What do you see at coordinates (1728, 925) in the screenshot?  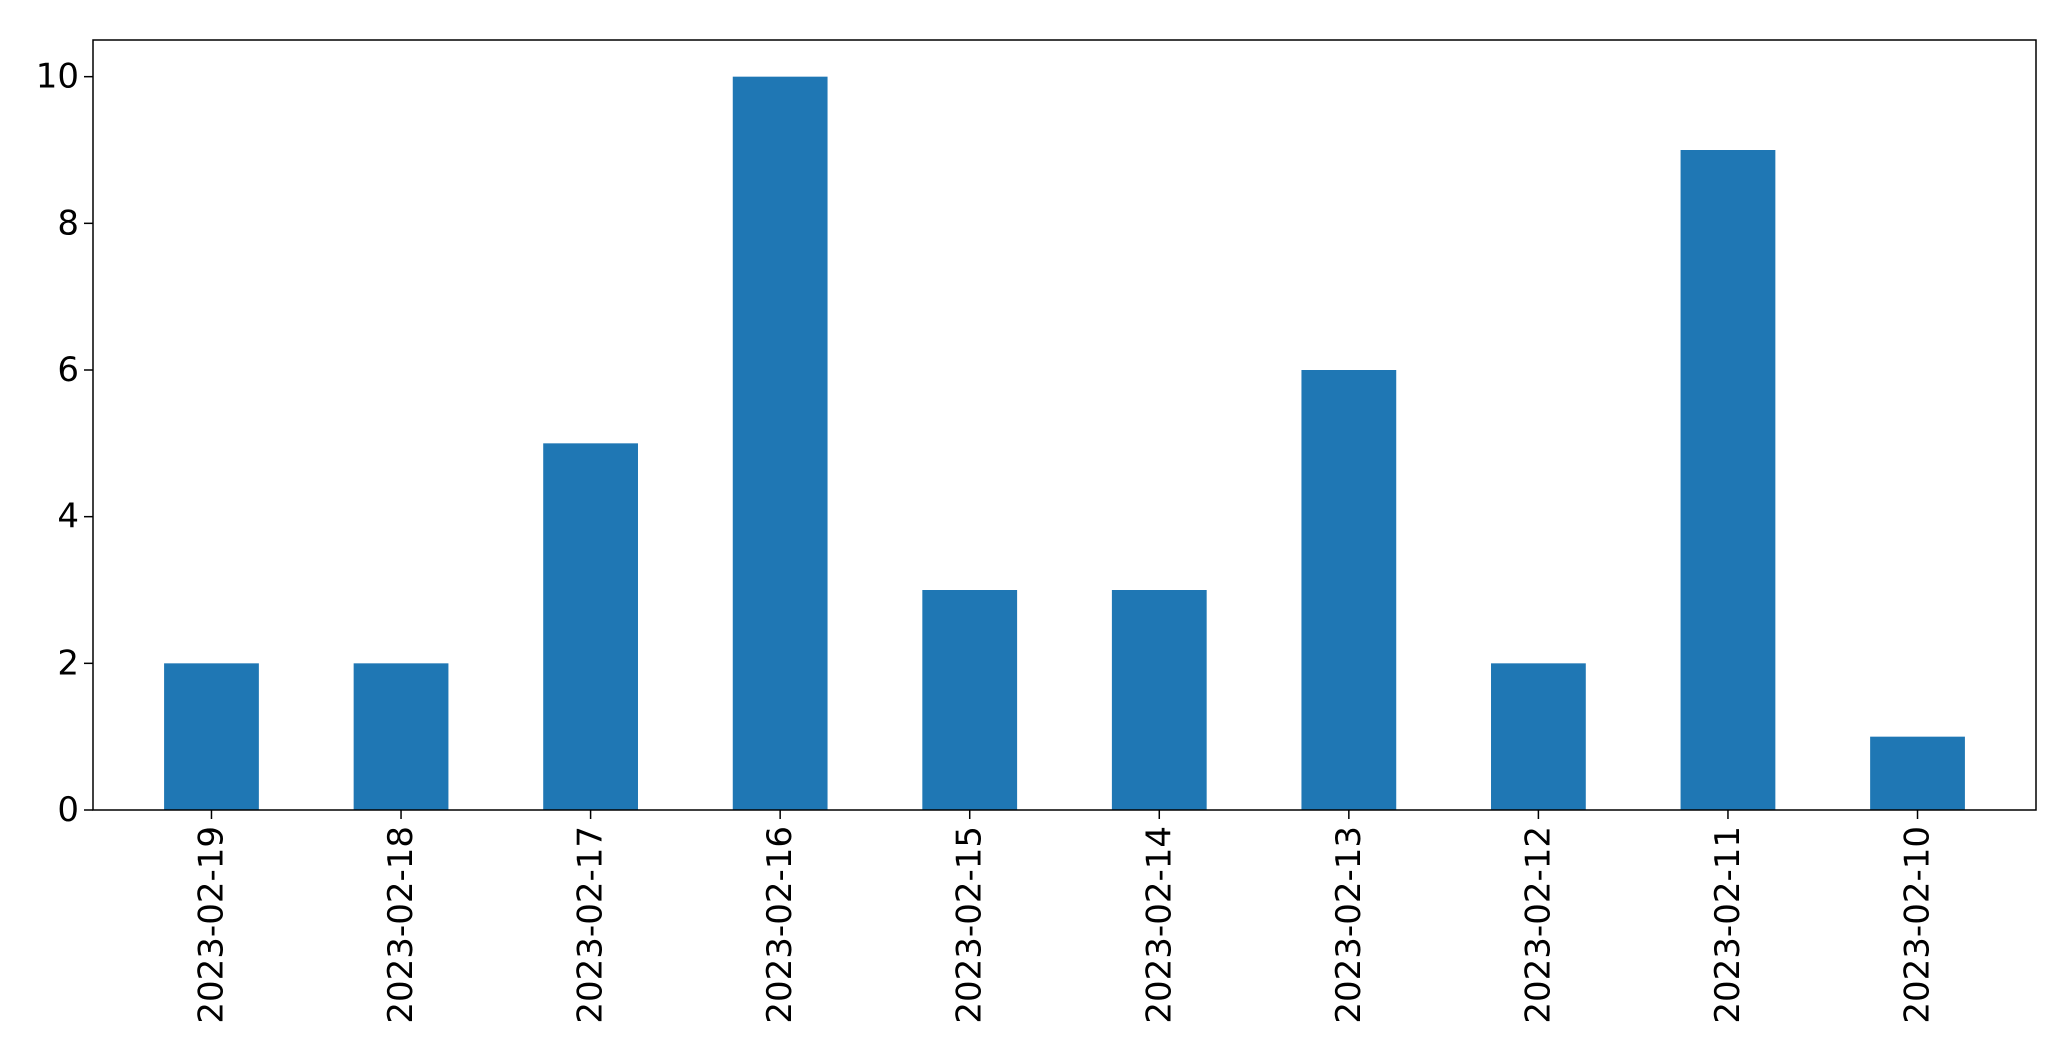 I see `x-tick-label: 2023-02-11` at bounding box center [1728, 925].